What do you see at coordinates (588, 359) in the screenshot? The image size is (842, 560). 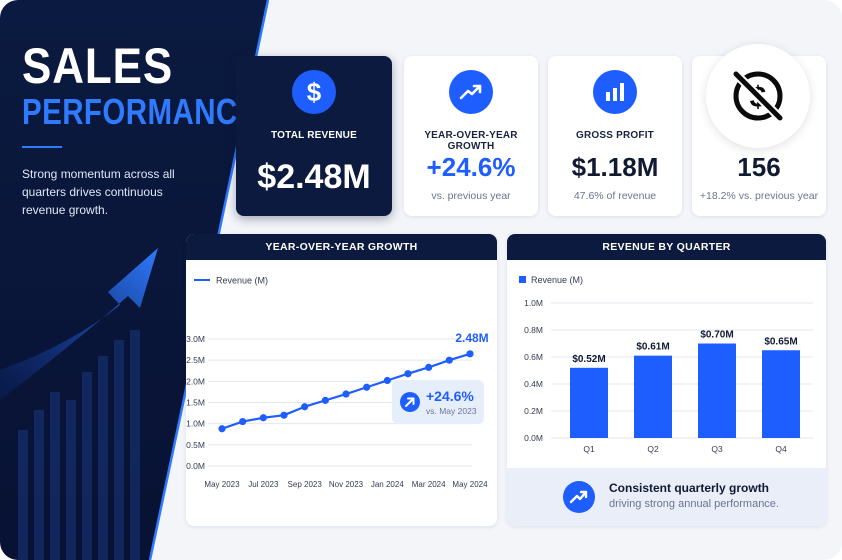 I see `bar-value-label: $0.52M` at bounding box center [588, 359].